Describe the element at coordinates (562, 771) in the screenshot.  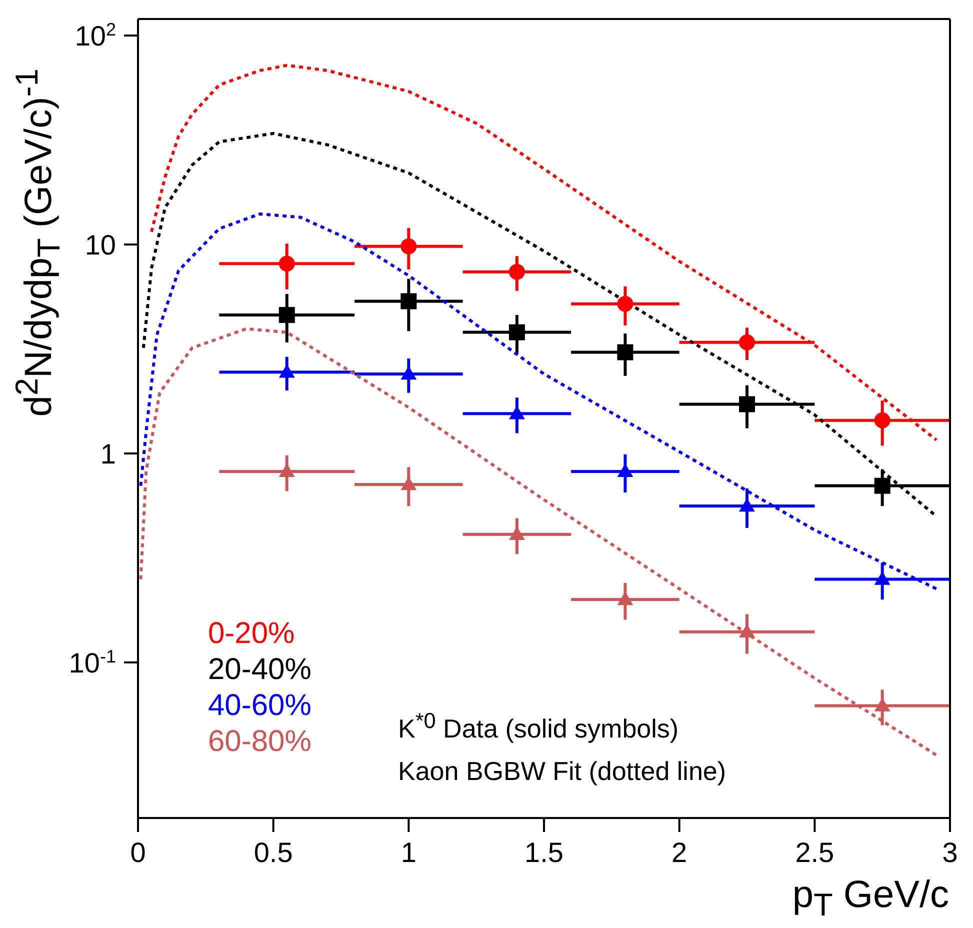
I see `annotation: Kaon BGBW Fit (dotted line)` at that location.